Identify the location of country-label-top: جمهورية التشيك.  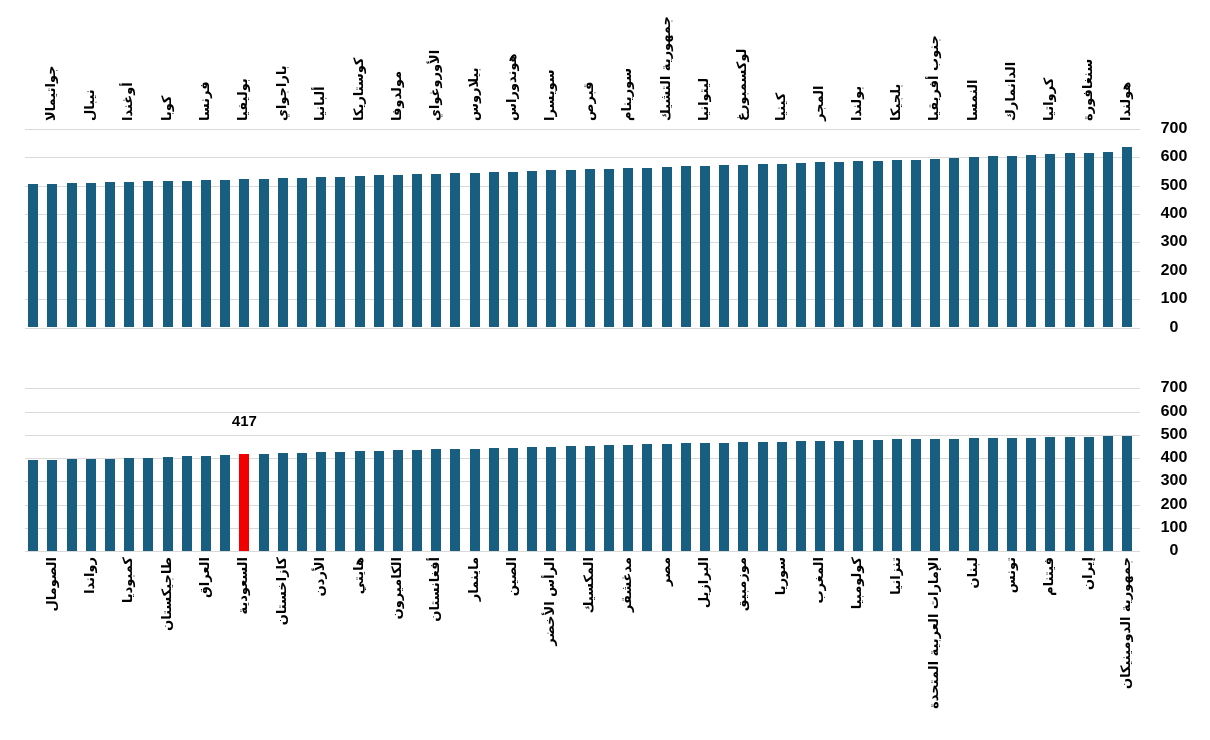
(666, 68).